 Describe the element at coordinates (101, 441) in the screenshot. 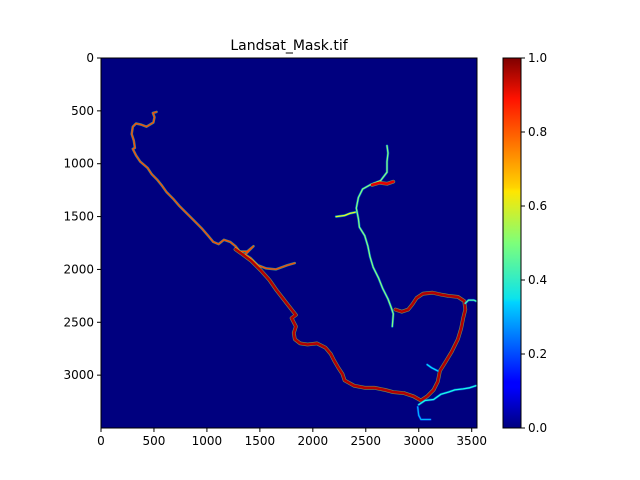

I see `x-tick-label: 0` at that location.